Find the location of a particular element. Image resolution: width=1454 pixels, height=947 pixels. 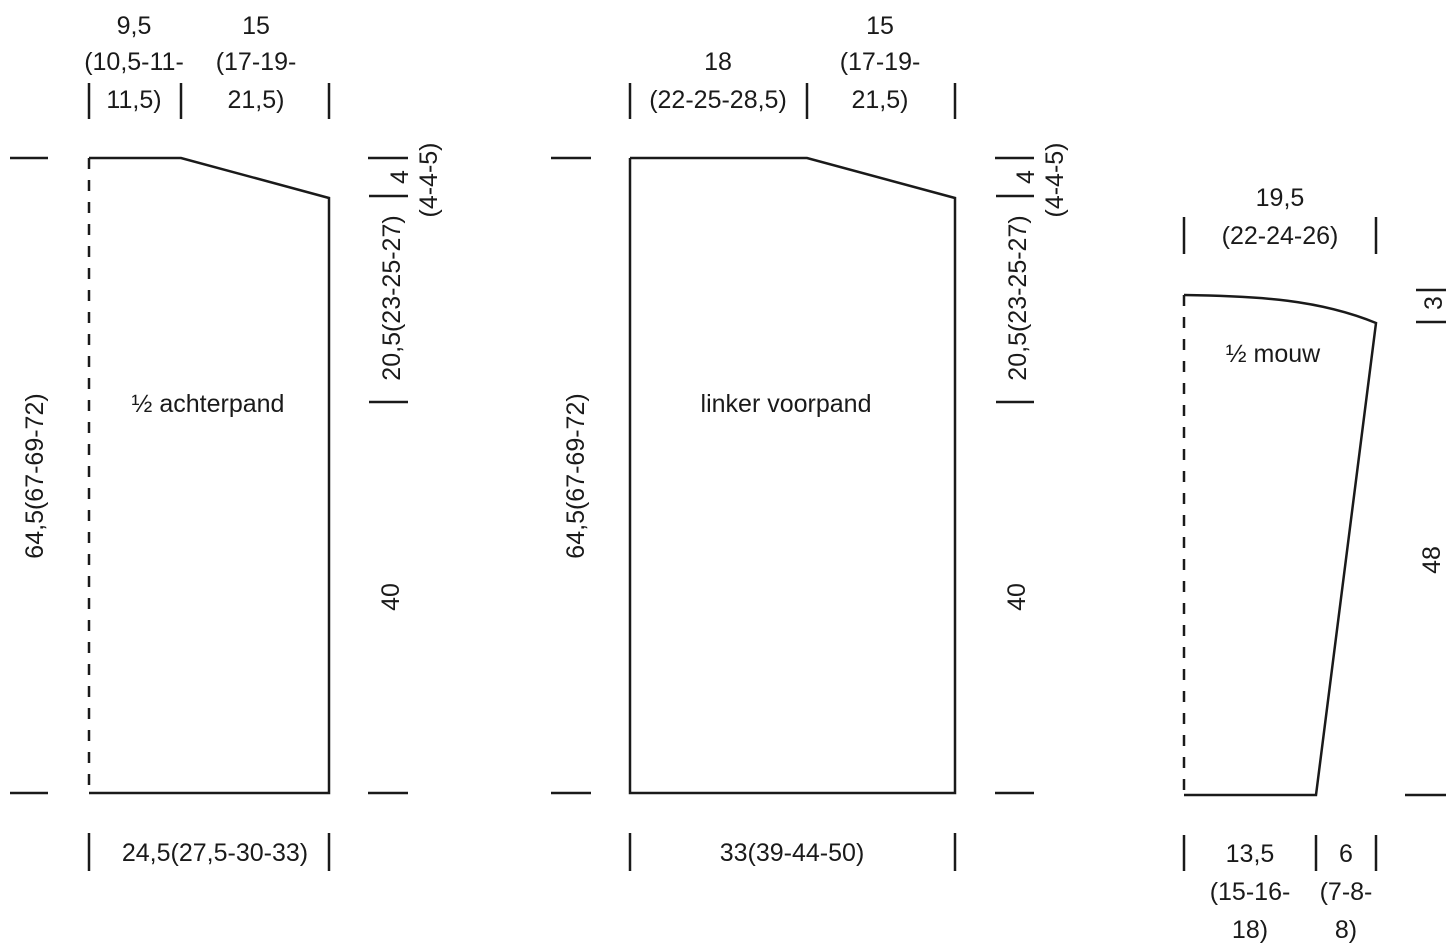

sleeve-length: 48 is located at coordinates (1432, 560).